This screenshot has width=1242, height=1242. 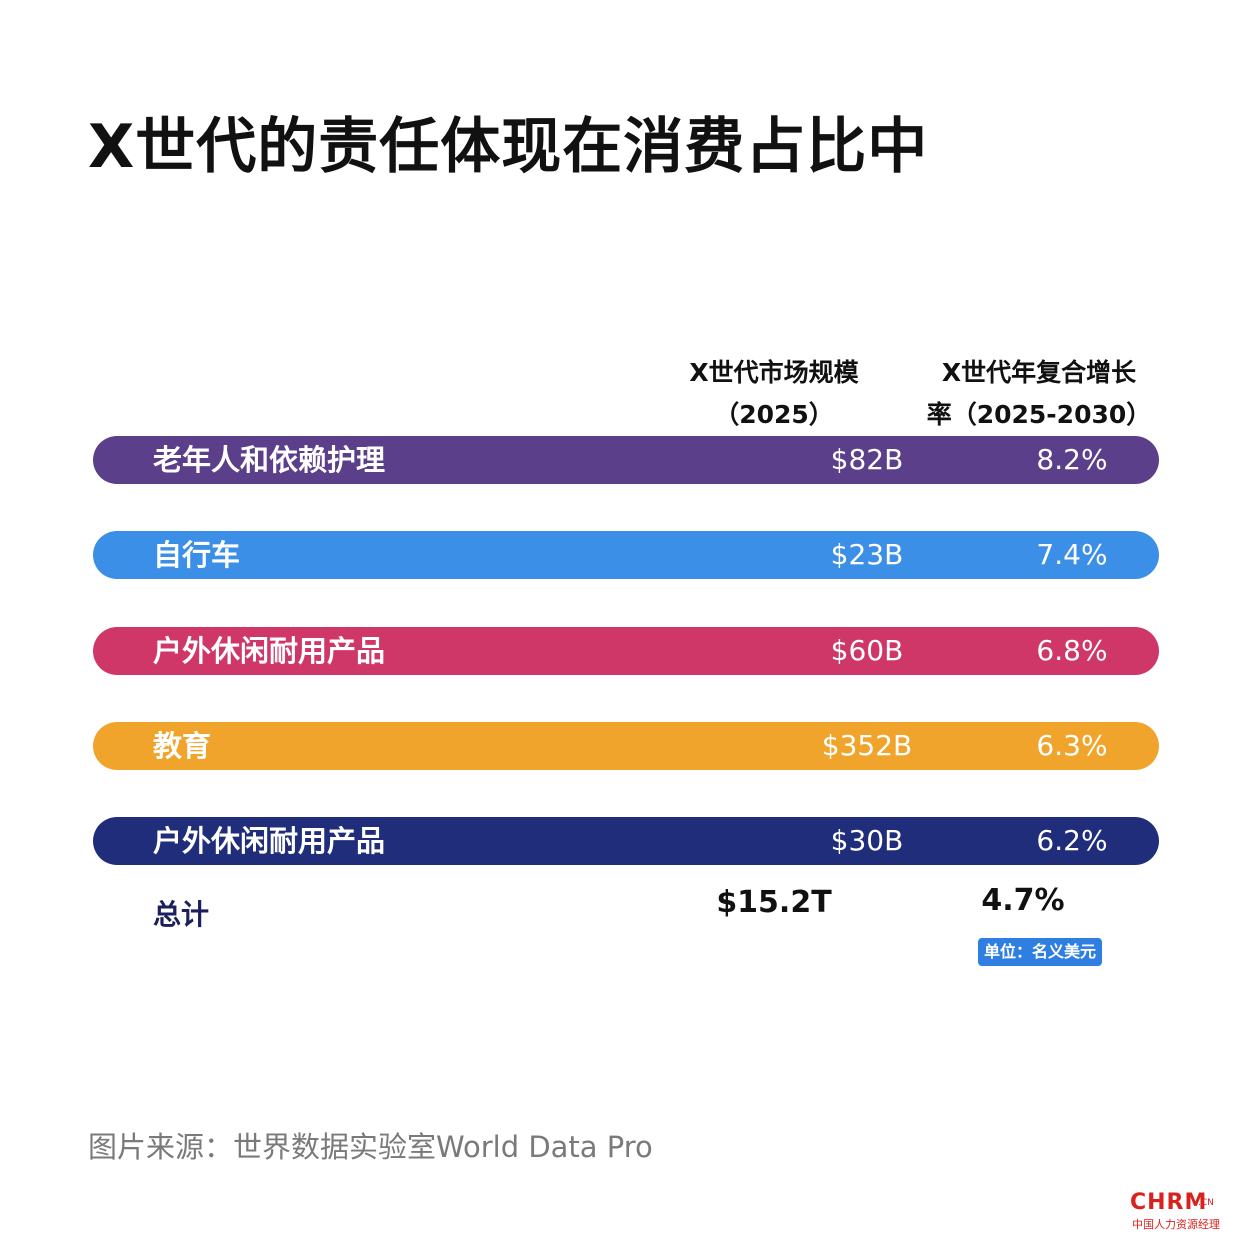 What do you see at coordinates (774, 372) in the screenshot?
I see `column-header-market-size-line1: X世代市场规模` at bounding box center [774, 372].